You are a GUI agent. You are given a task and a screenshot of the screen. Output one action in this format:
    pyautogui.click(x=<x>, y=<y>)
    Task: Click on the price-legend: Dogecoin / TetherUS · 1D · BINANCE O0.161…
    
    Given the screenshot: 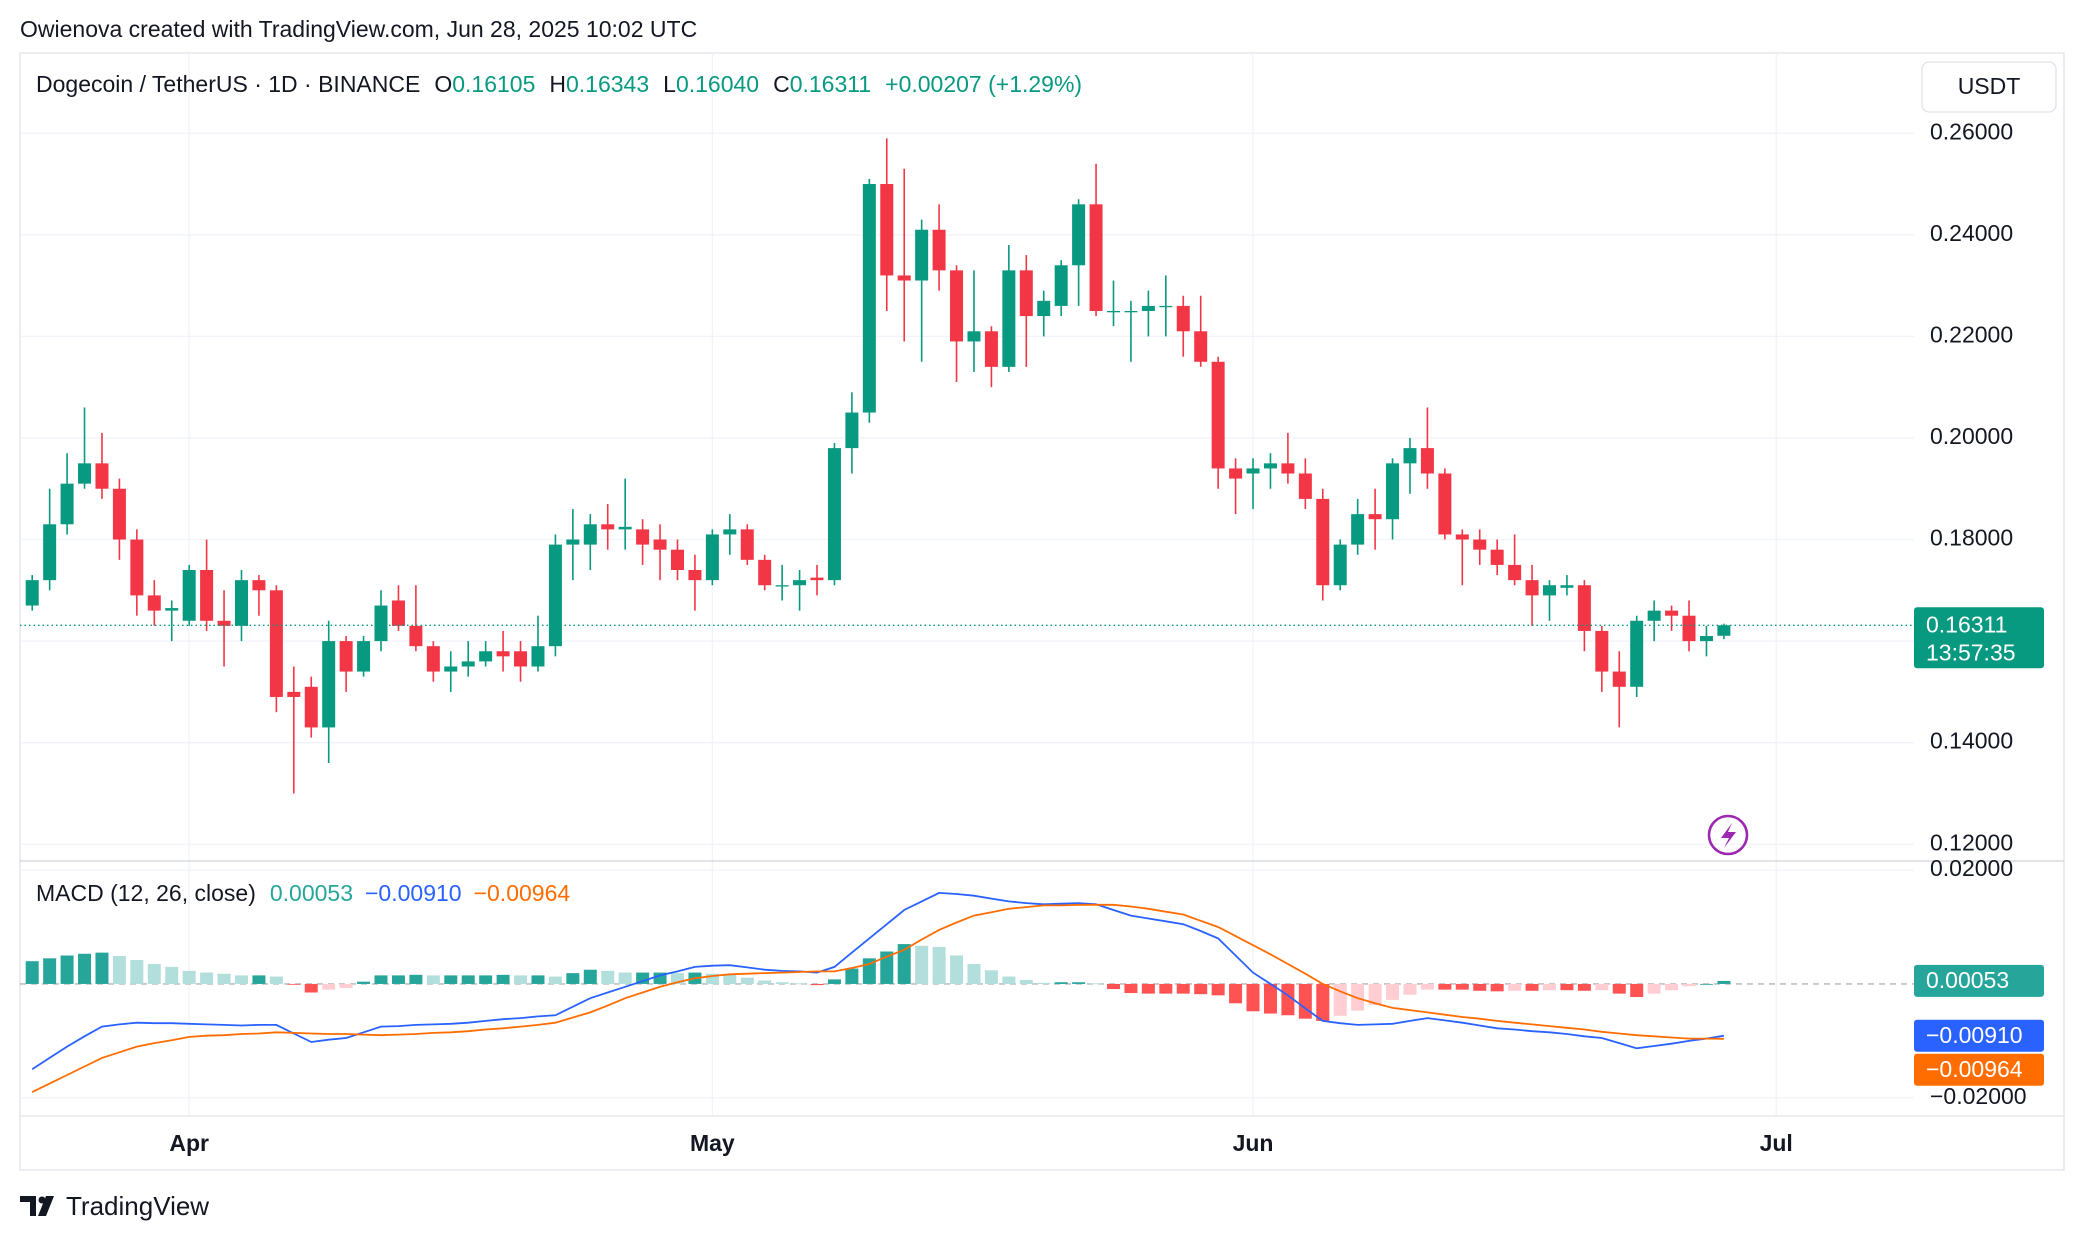 What is the action you would take?
    pyautogui.click(x=559, y=84)
    